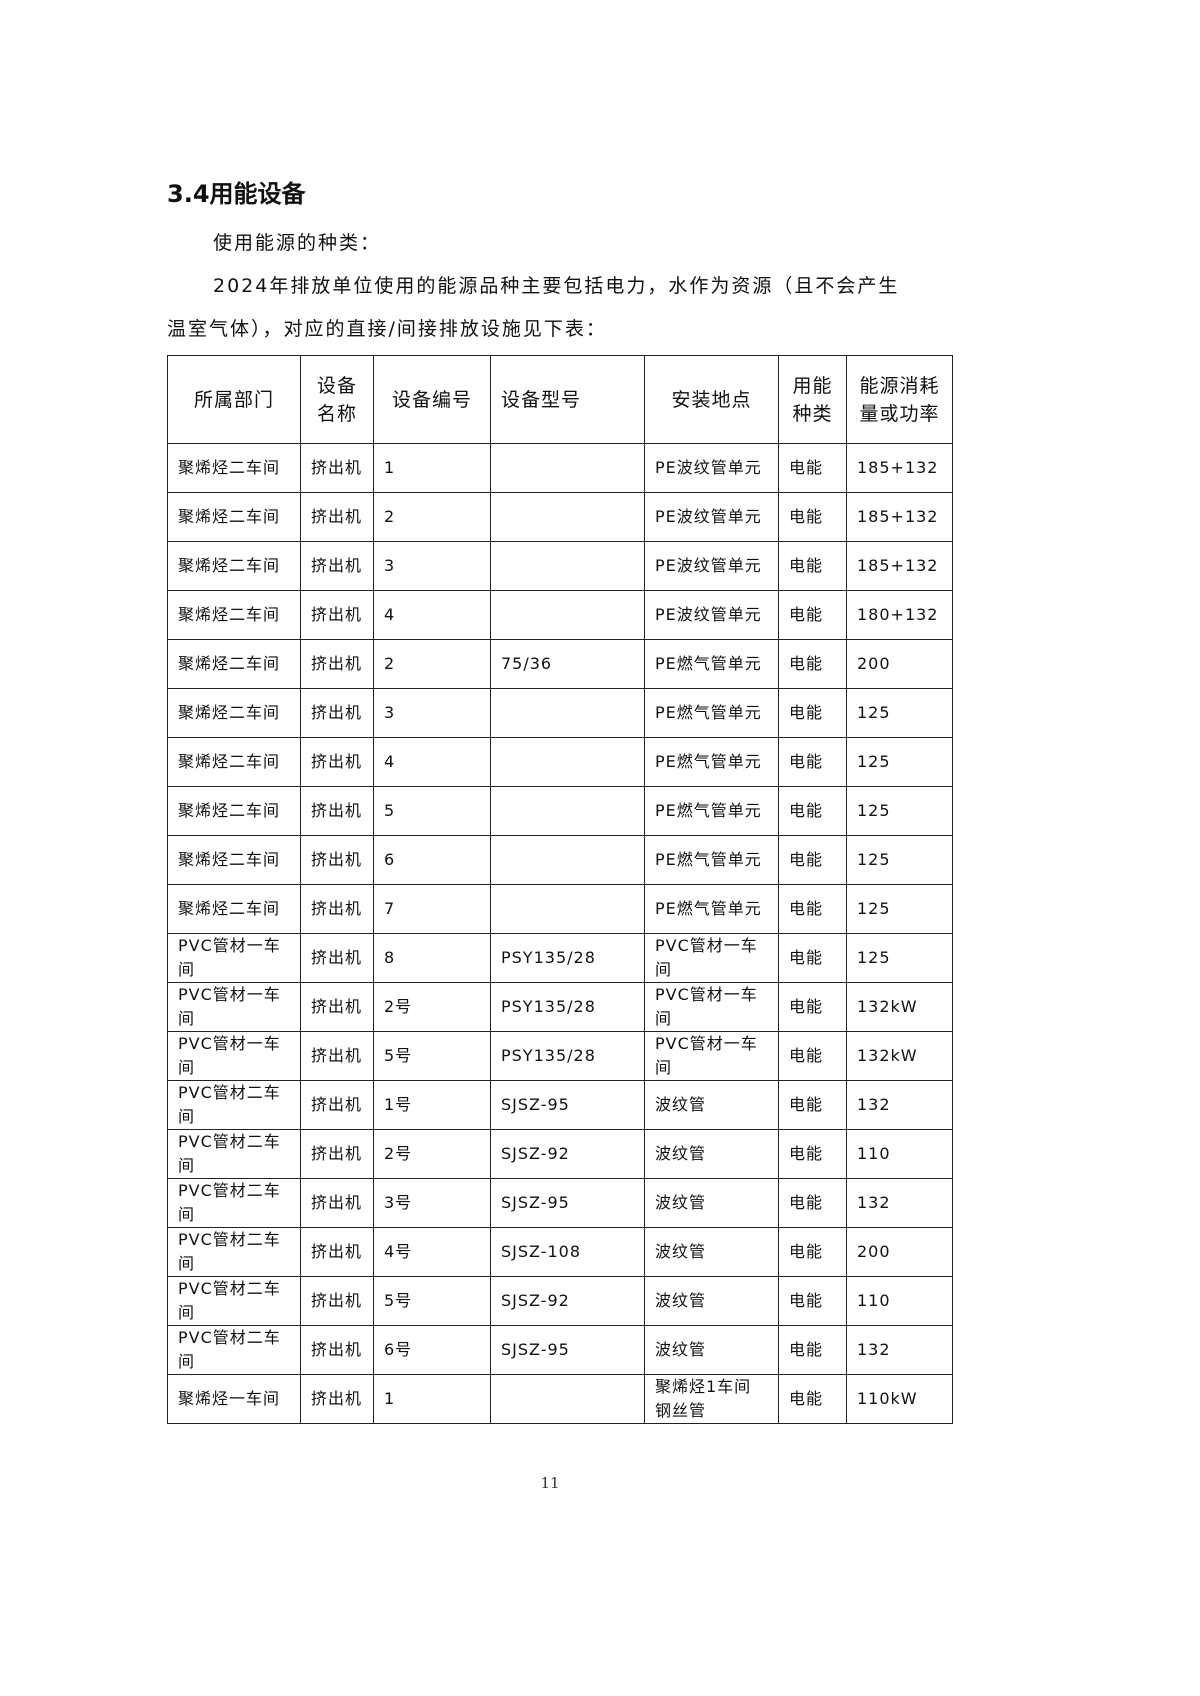 The image size is (1200, 1696). What do you see at coordinates (387, 329) in the screenshot?
I see `paragraph-line-2: 温室气体），对应的直接/间接排放设施见下表：` at bounding box center [387, 329].